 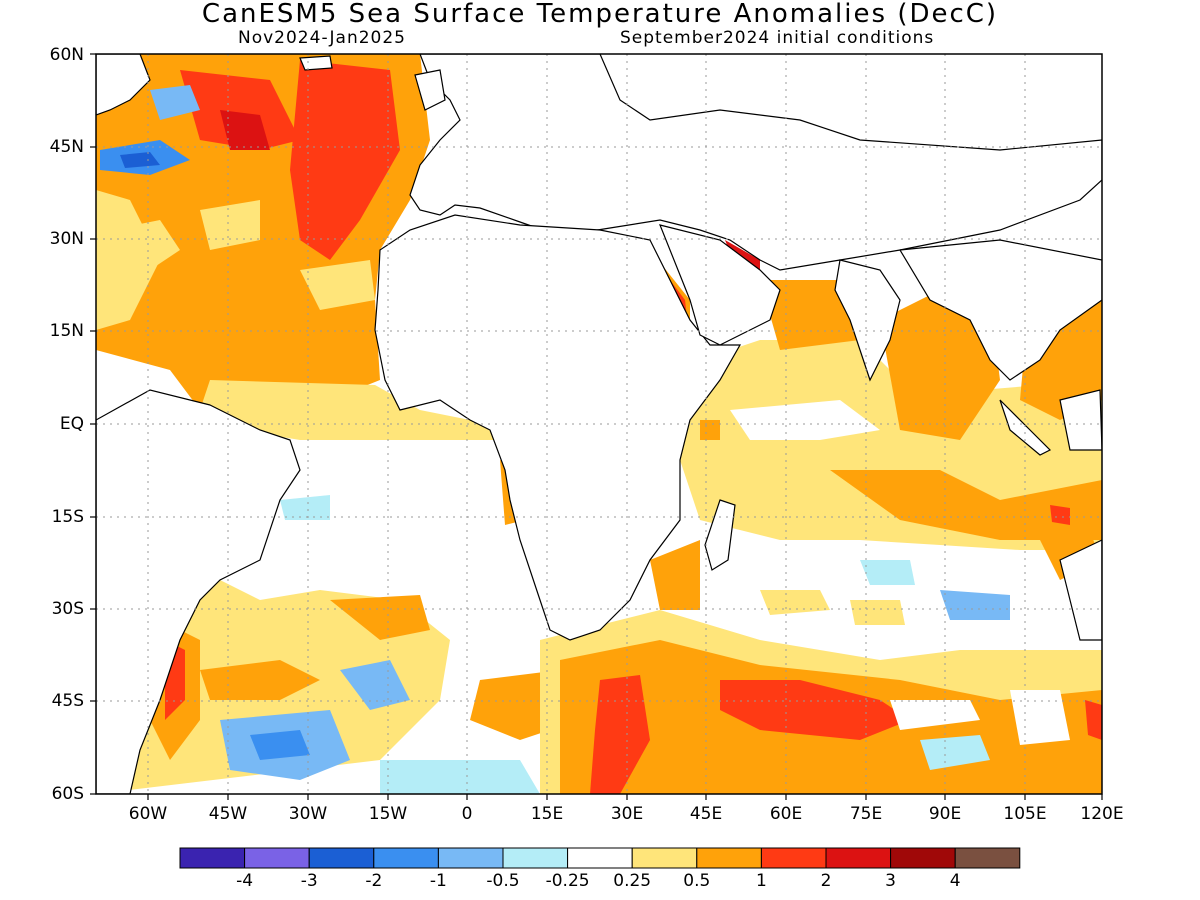 I want to click on lat-label: 45N, so click(x=66, y=147).